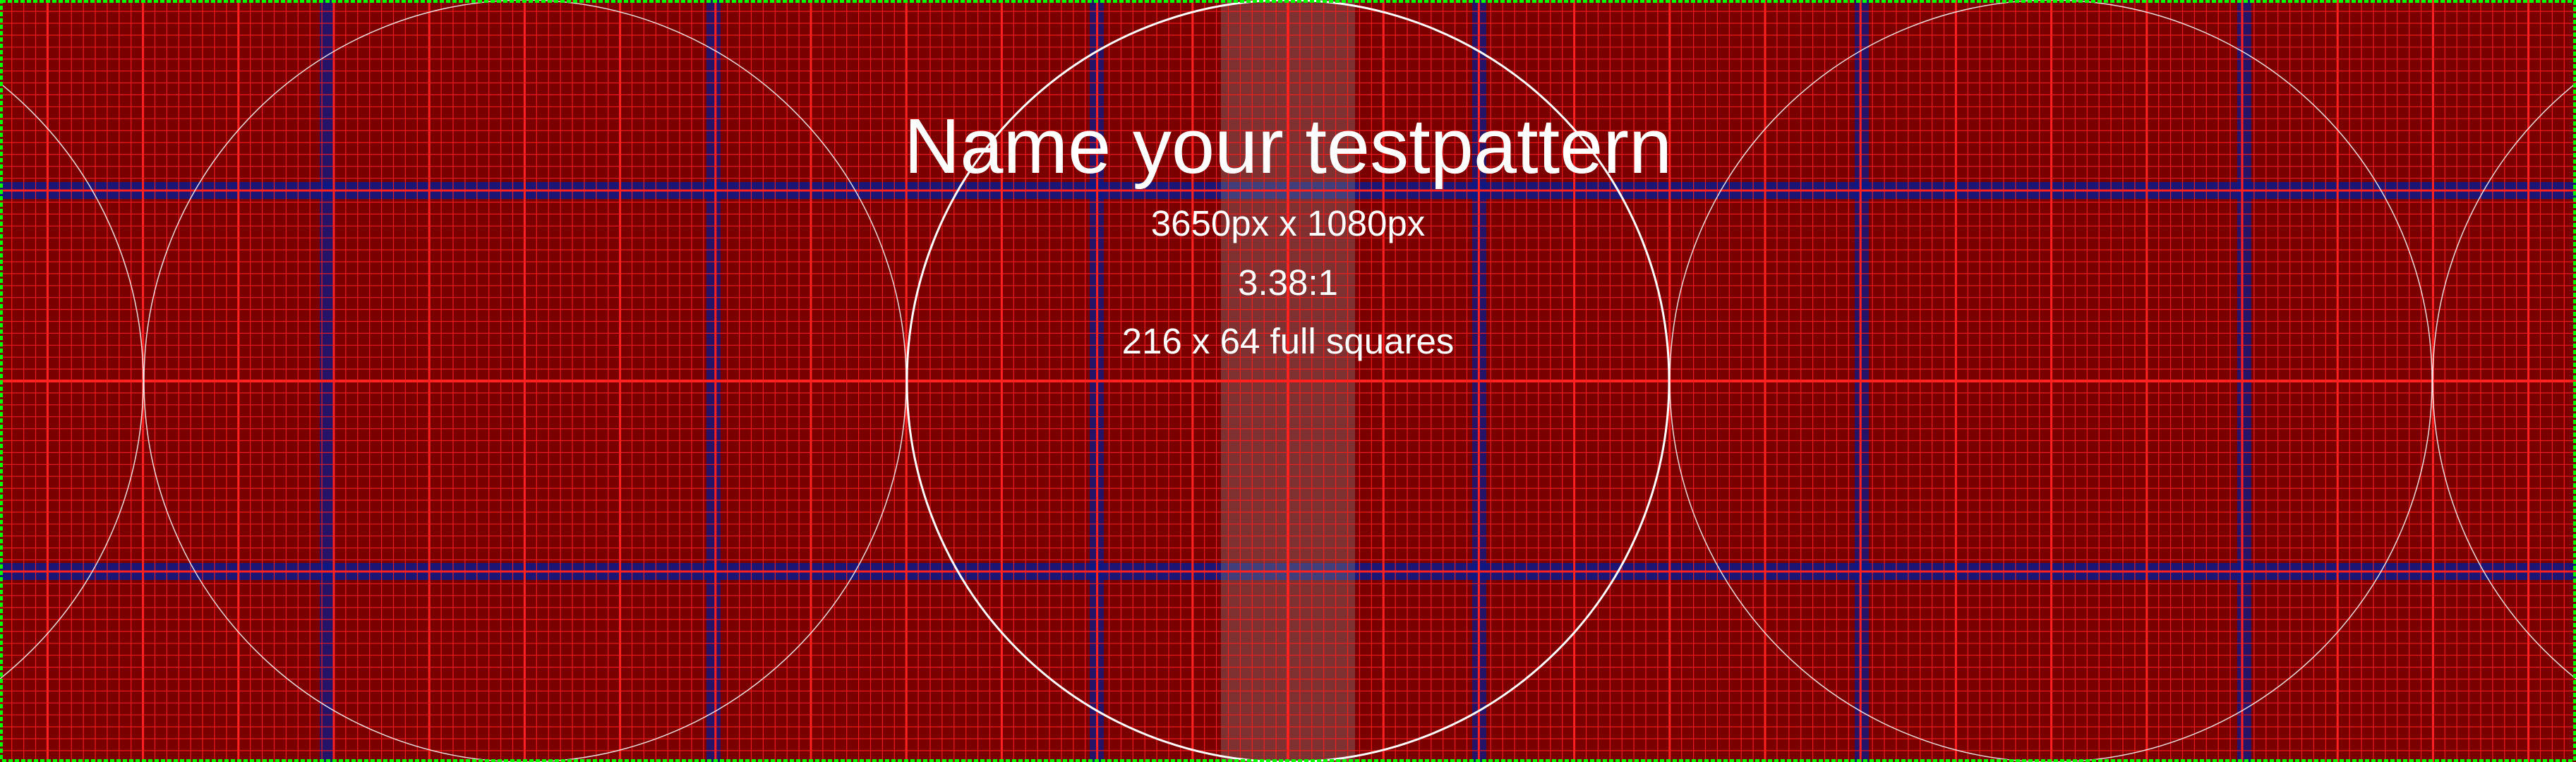  What do you see at coordinates (1288, 282) in the screenshot?
I see `pattern-aspect-ratio: 3.38:1` at bounding box center [1288, 282].